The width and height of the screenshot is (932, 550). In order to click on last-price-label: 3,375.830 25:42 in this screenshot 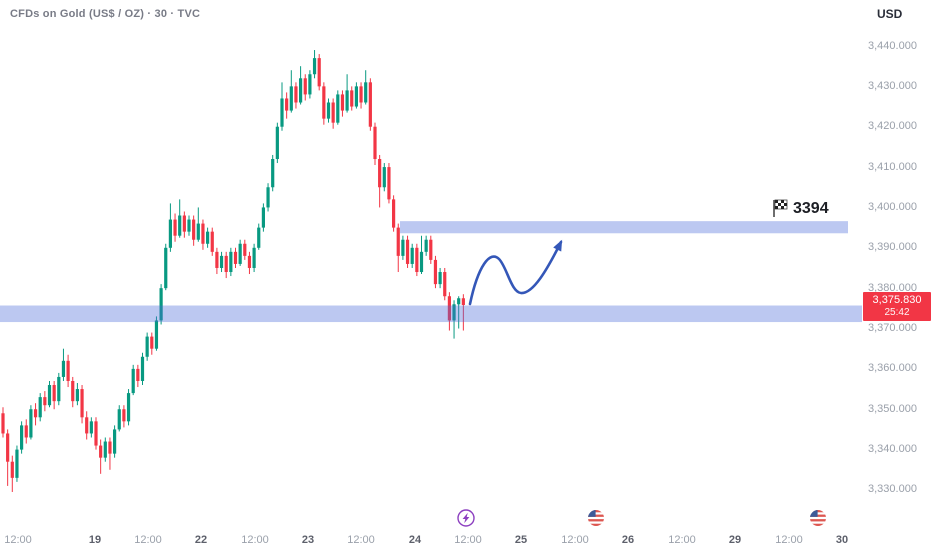, I will do `click(897, 306)`.